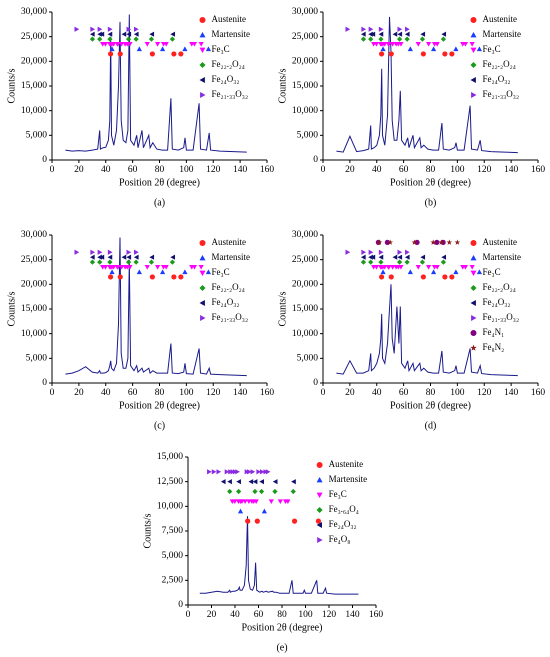  What do you see at coordinates (494, 332) in the screenshot?
I see `legend-label: Fe₄N₁` at bounding box center [494, 332].